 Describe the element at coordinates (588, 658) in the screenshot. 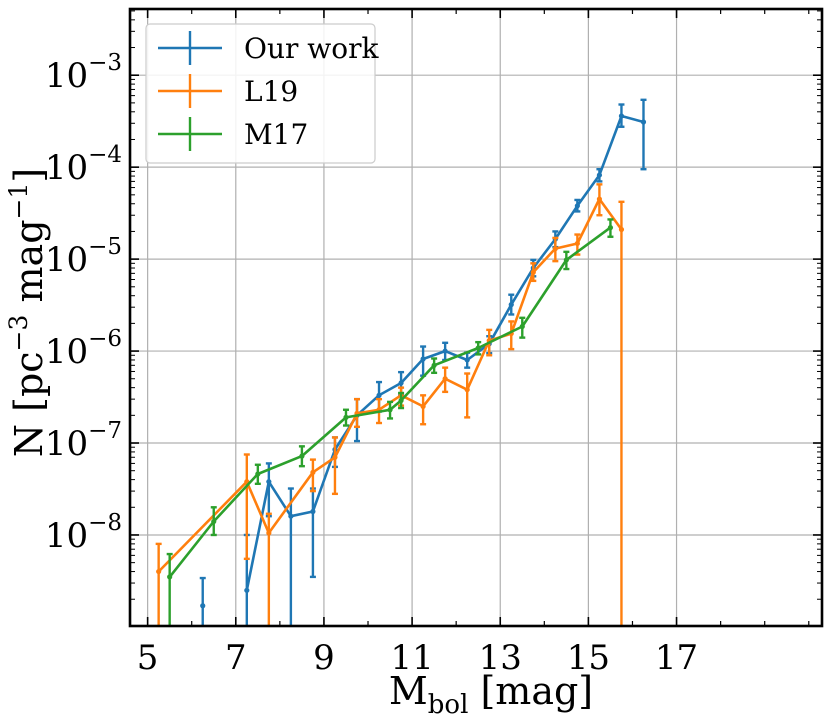

I see `x-tick-label-15: 15` at that location.